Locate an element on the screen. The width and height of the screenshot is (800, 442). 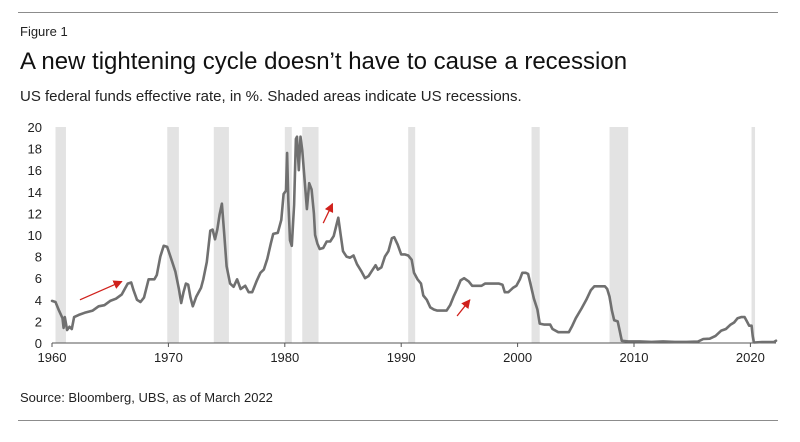
x-tick-label: 2000 is located at coordinates (517, 357).